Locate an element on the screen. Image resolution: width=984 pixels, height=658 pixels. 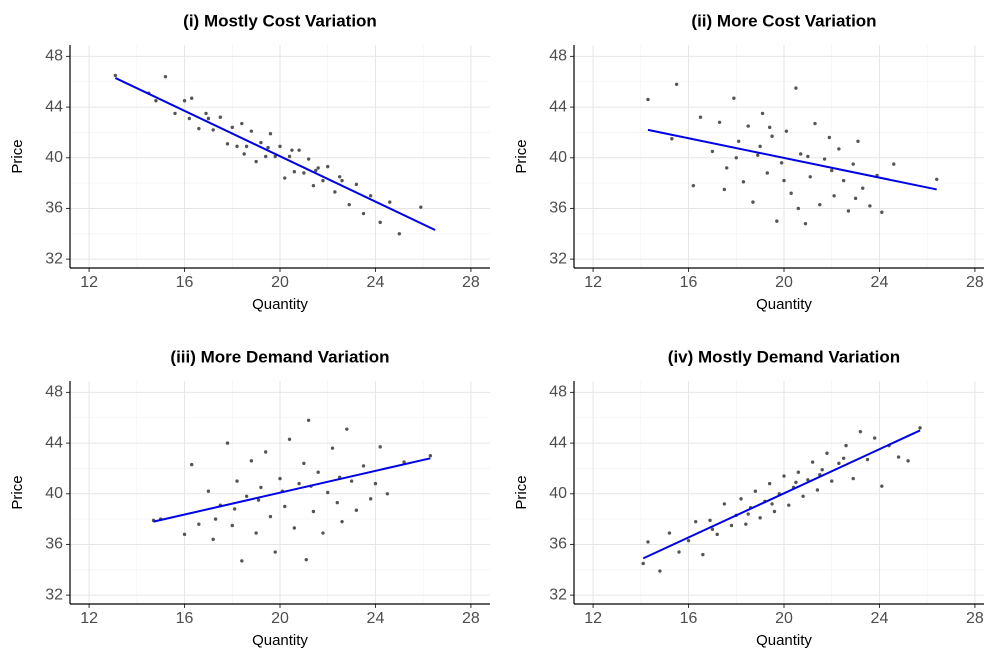
panel-title: (iii) More Demand Variation is located at coordinates (279, 356).